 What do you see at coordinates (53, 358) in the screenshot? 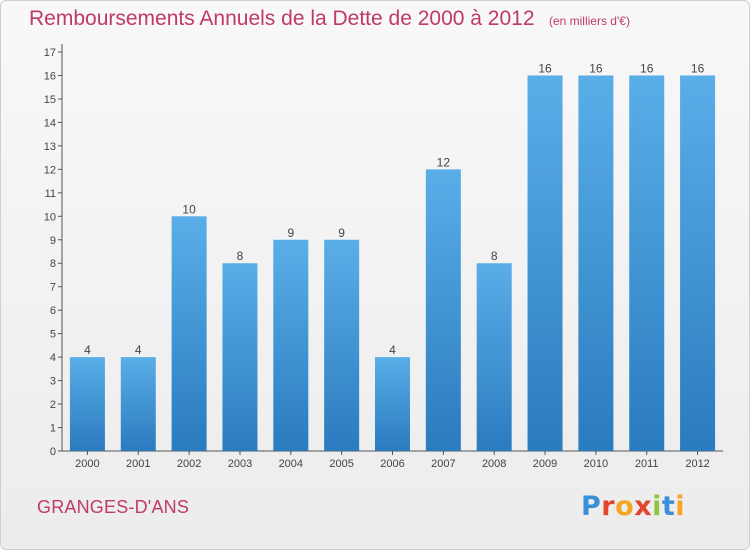
I see `y-tick-label: 4` at bounding box center [53, 358].